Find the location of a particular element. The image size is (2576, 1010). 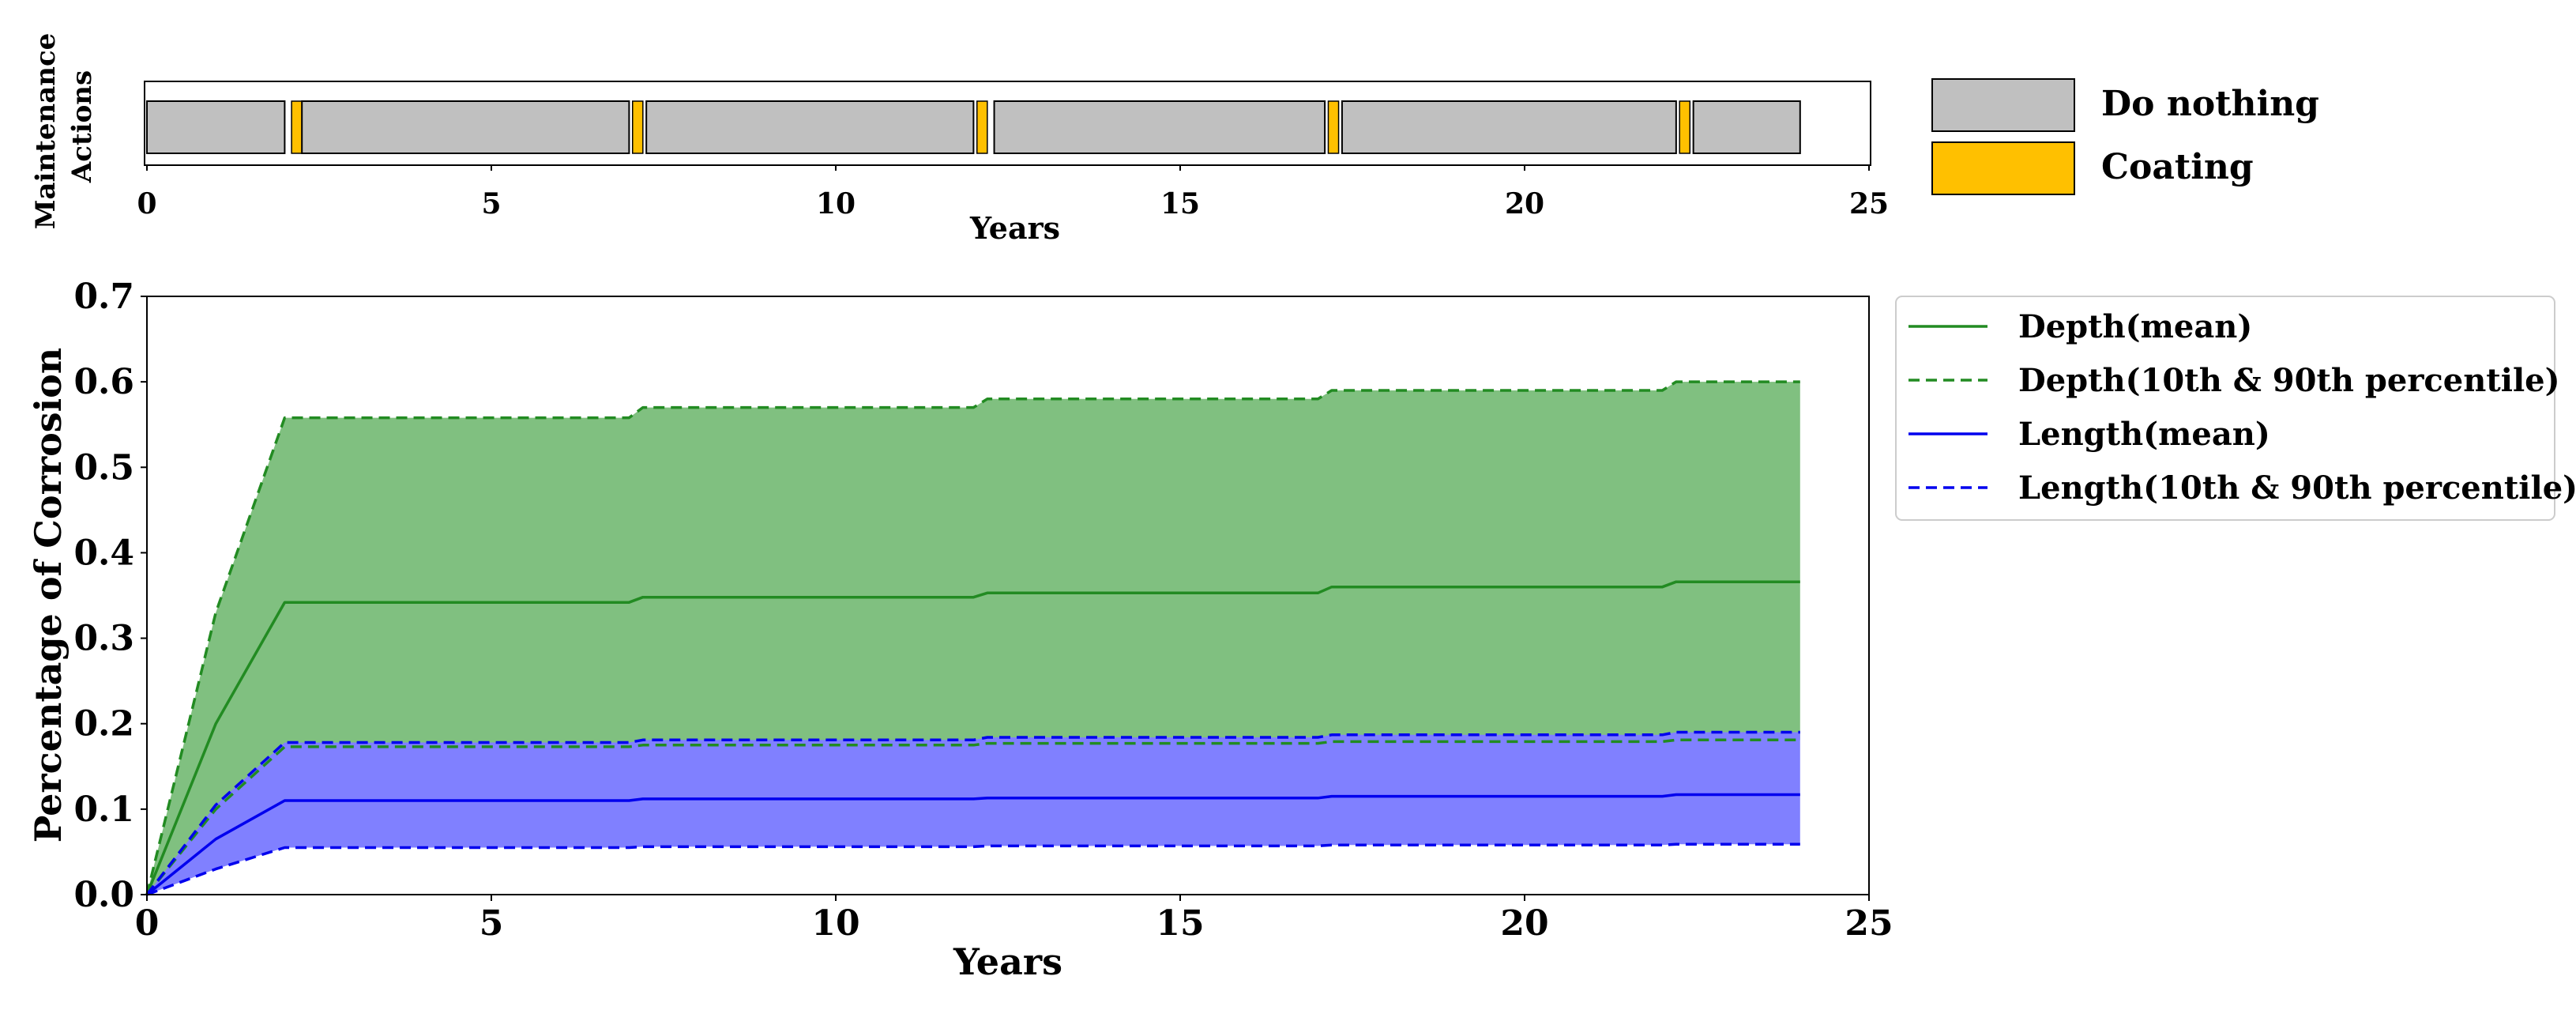

corrosion-y-tick-label: 0.1 is located at coordinates (104, 810).